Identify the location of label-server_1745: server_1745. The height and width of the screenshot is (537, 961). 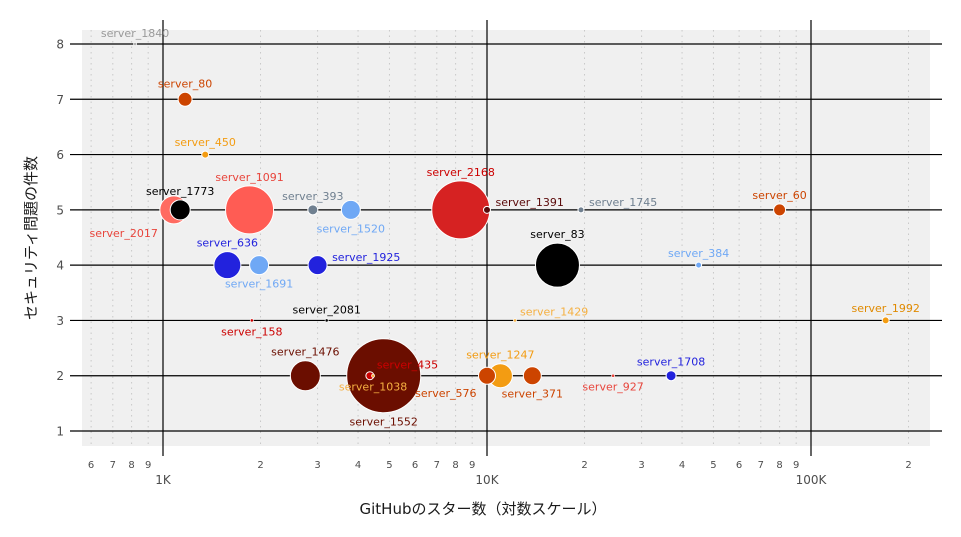
(623, 202).